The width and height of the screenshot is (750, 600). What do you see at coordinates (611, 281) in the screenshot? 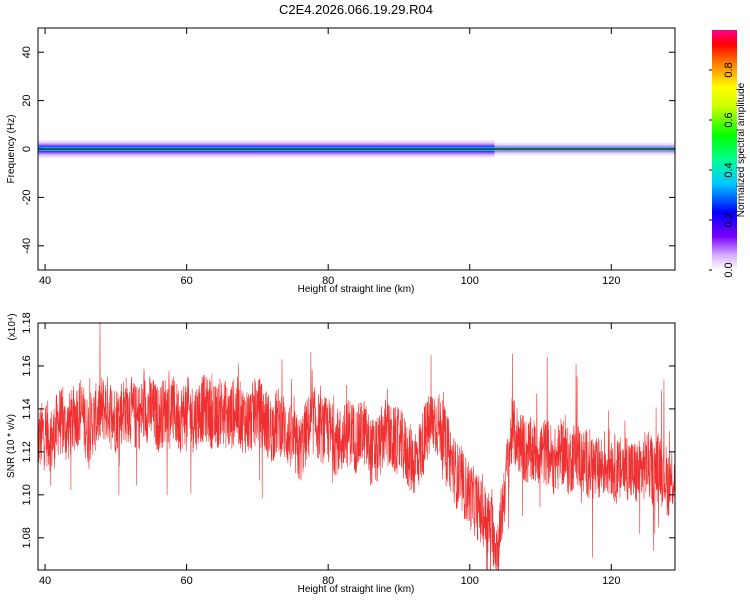
I see `spectrogram-x-tick-label: 120` at bounding box center [611, 281].